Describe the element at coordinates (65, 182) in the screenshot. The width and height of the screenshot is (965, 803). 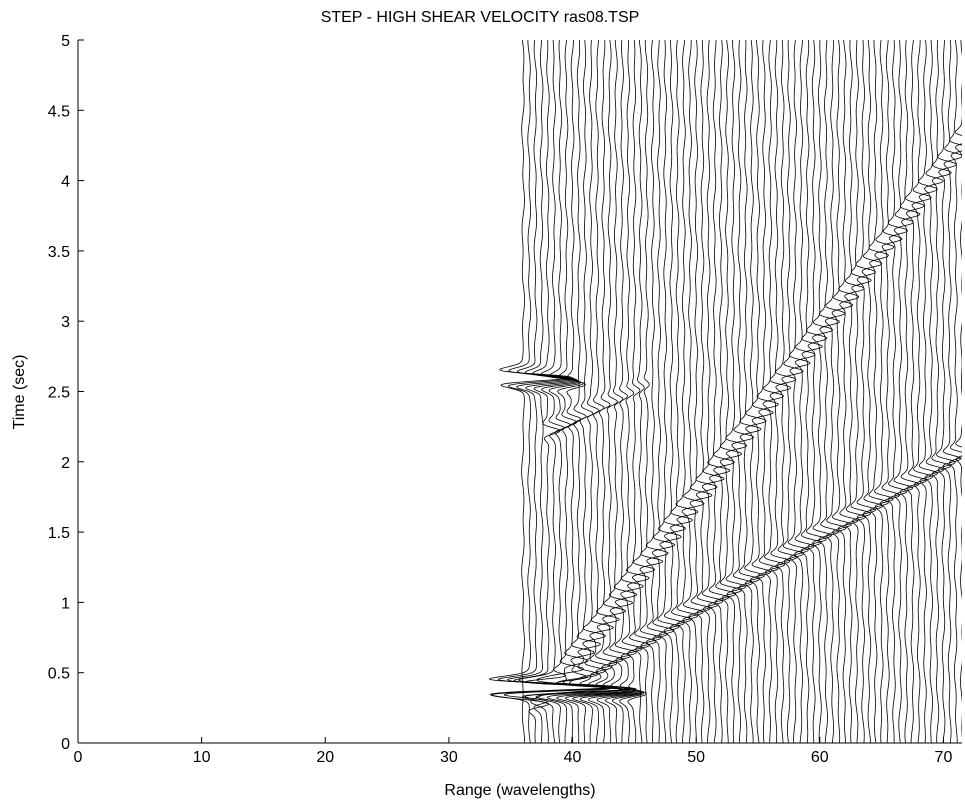
I see `y-tick-label: 4` at that location.